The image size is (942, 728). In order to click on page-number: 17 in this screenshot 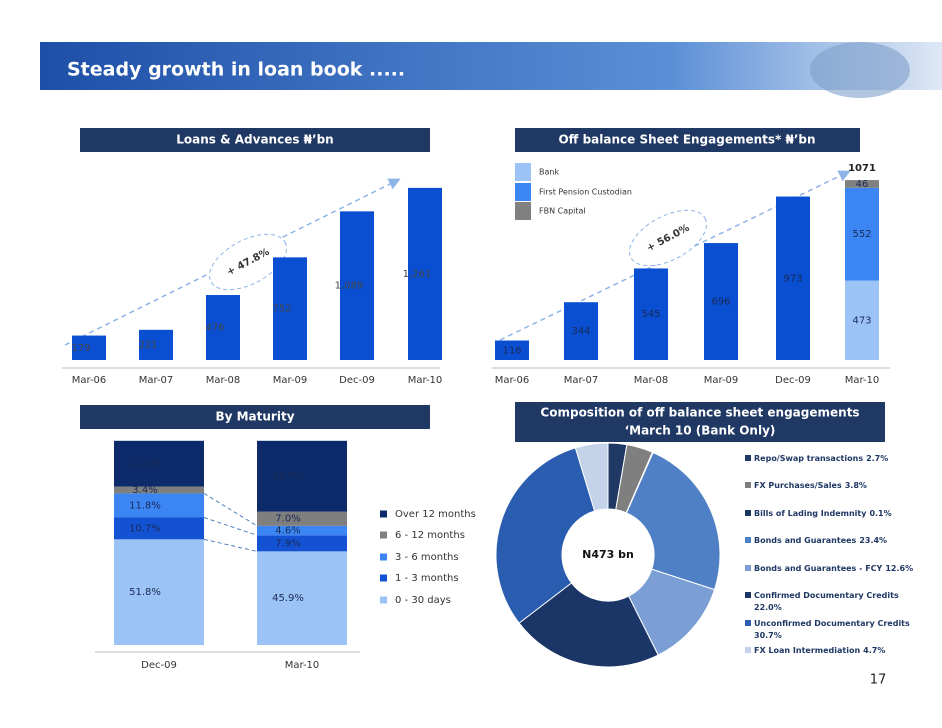, I will do `click(878, 680)`.